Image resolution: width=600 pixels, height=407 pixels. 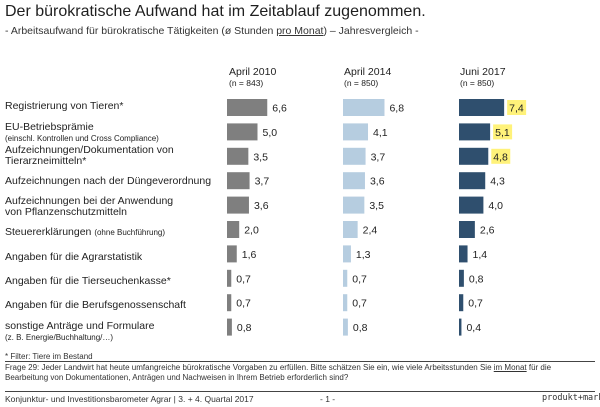 I want to click on row-label: Steuererklärungen (ohne Buchführung), so click(x=85, y=233).